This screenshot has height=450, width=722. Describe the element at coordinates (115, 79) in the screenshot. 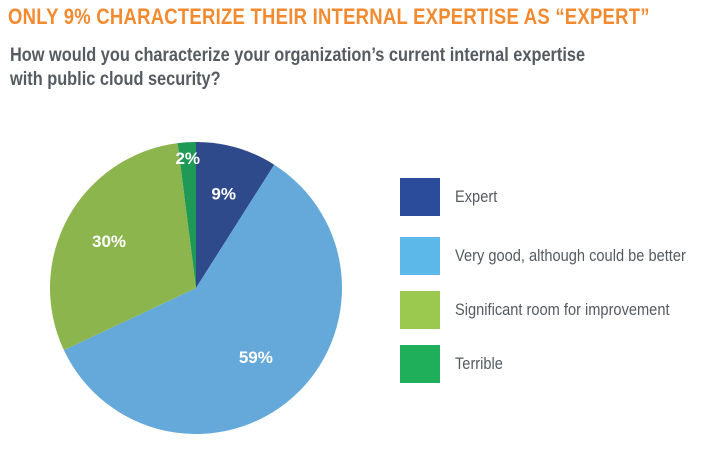

I see `question-line-2: with public cloud security?` at that location.